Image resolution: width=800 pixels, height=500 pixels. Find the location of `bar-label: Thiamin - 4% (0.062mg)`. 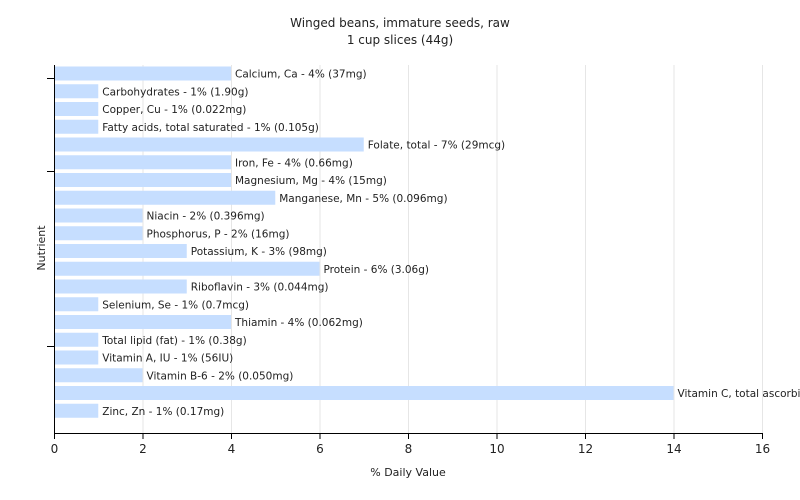

bar-label: Thiamin - 4% (0.062mg) is located at coordinates (298, 323).